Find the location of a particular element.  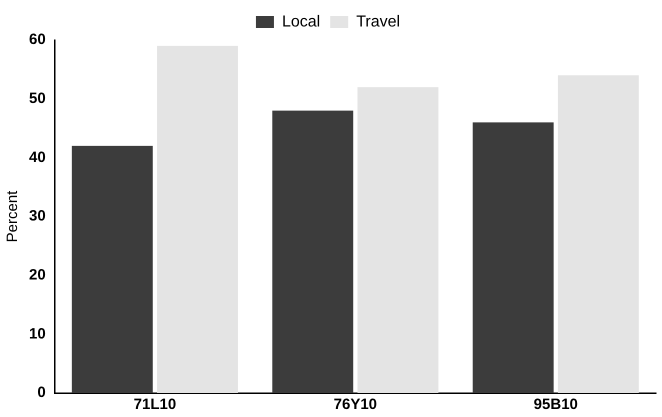

legend-label: Travel is located at coordinates (378, 21).